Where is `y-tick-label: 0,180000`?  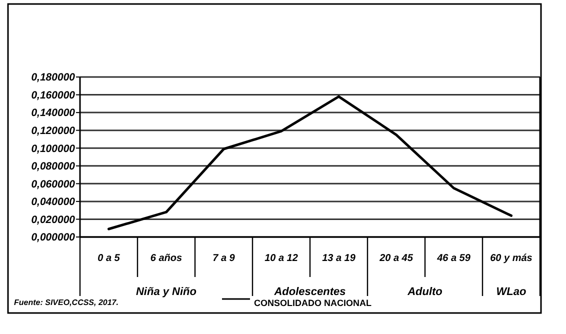
y-tick-label: 0,180000 is located at coordinates (53, 78).